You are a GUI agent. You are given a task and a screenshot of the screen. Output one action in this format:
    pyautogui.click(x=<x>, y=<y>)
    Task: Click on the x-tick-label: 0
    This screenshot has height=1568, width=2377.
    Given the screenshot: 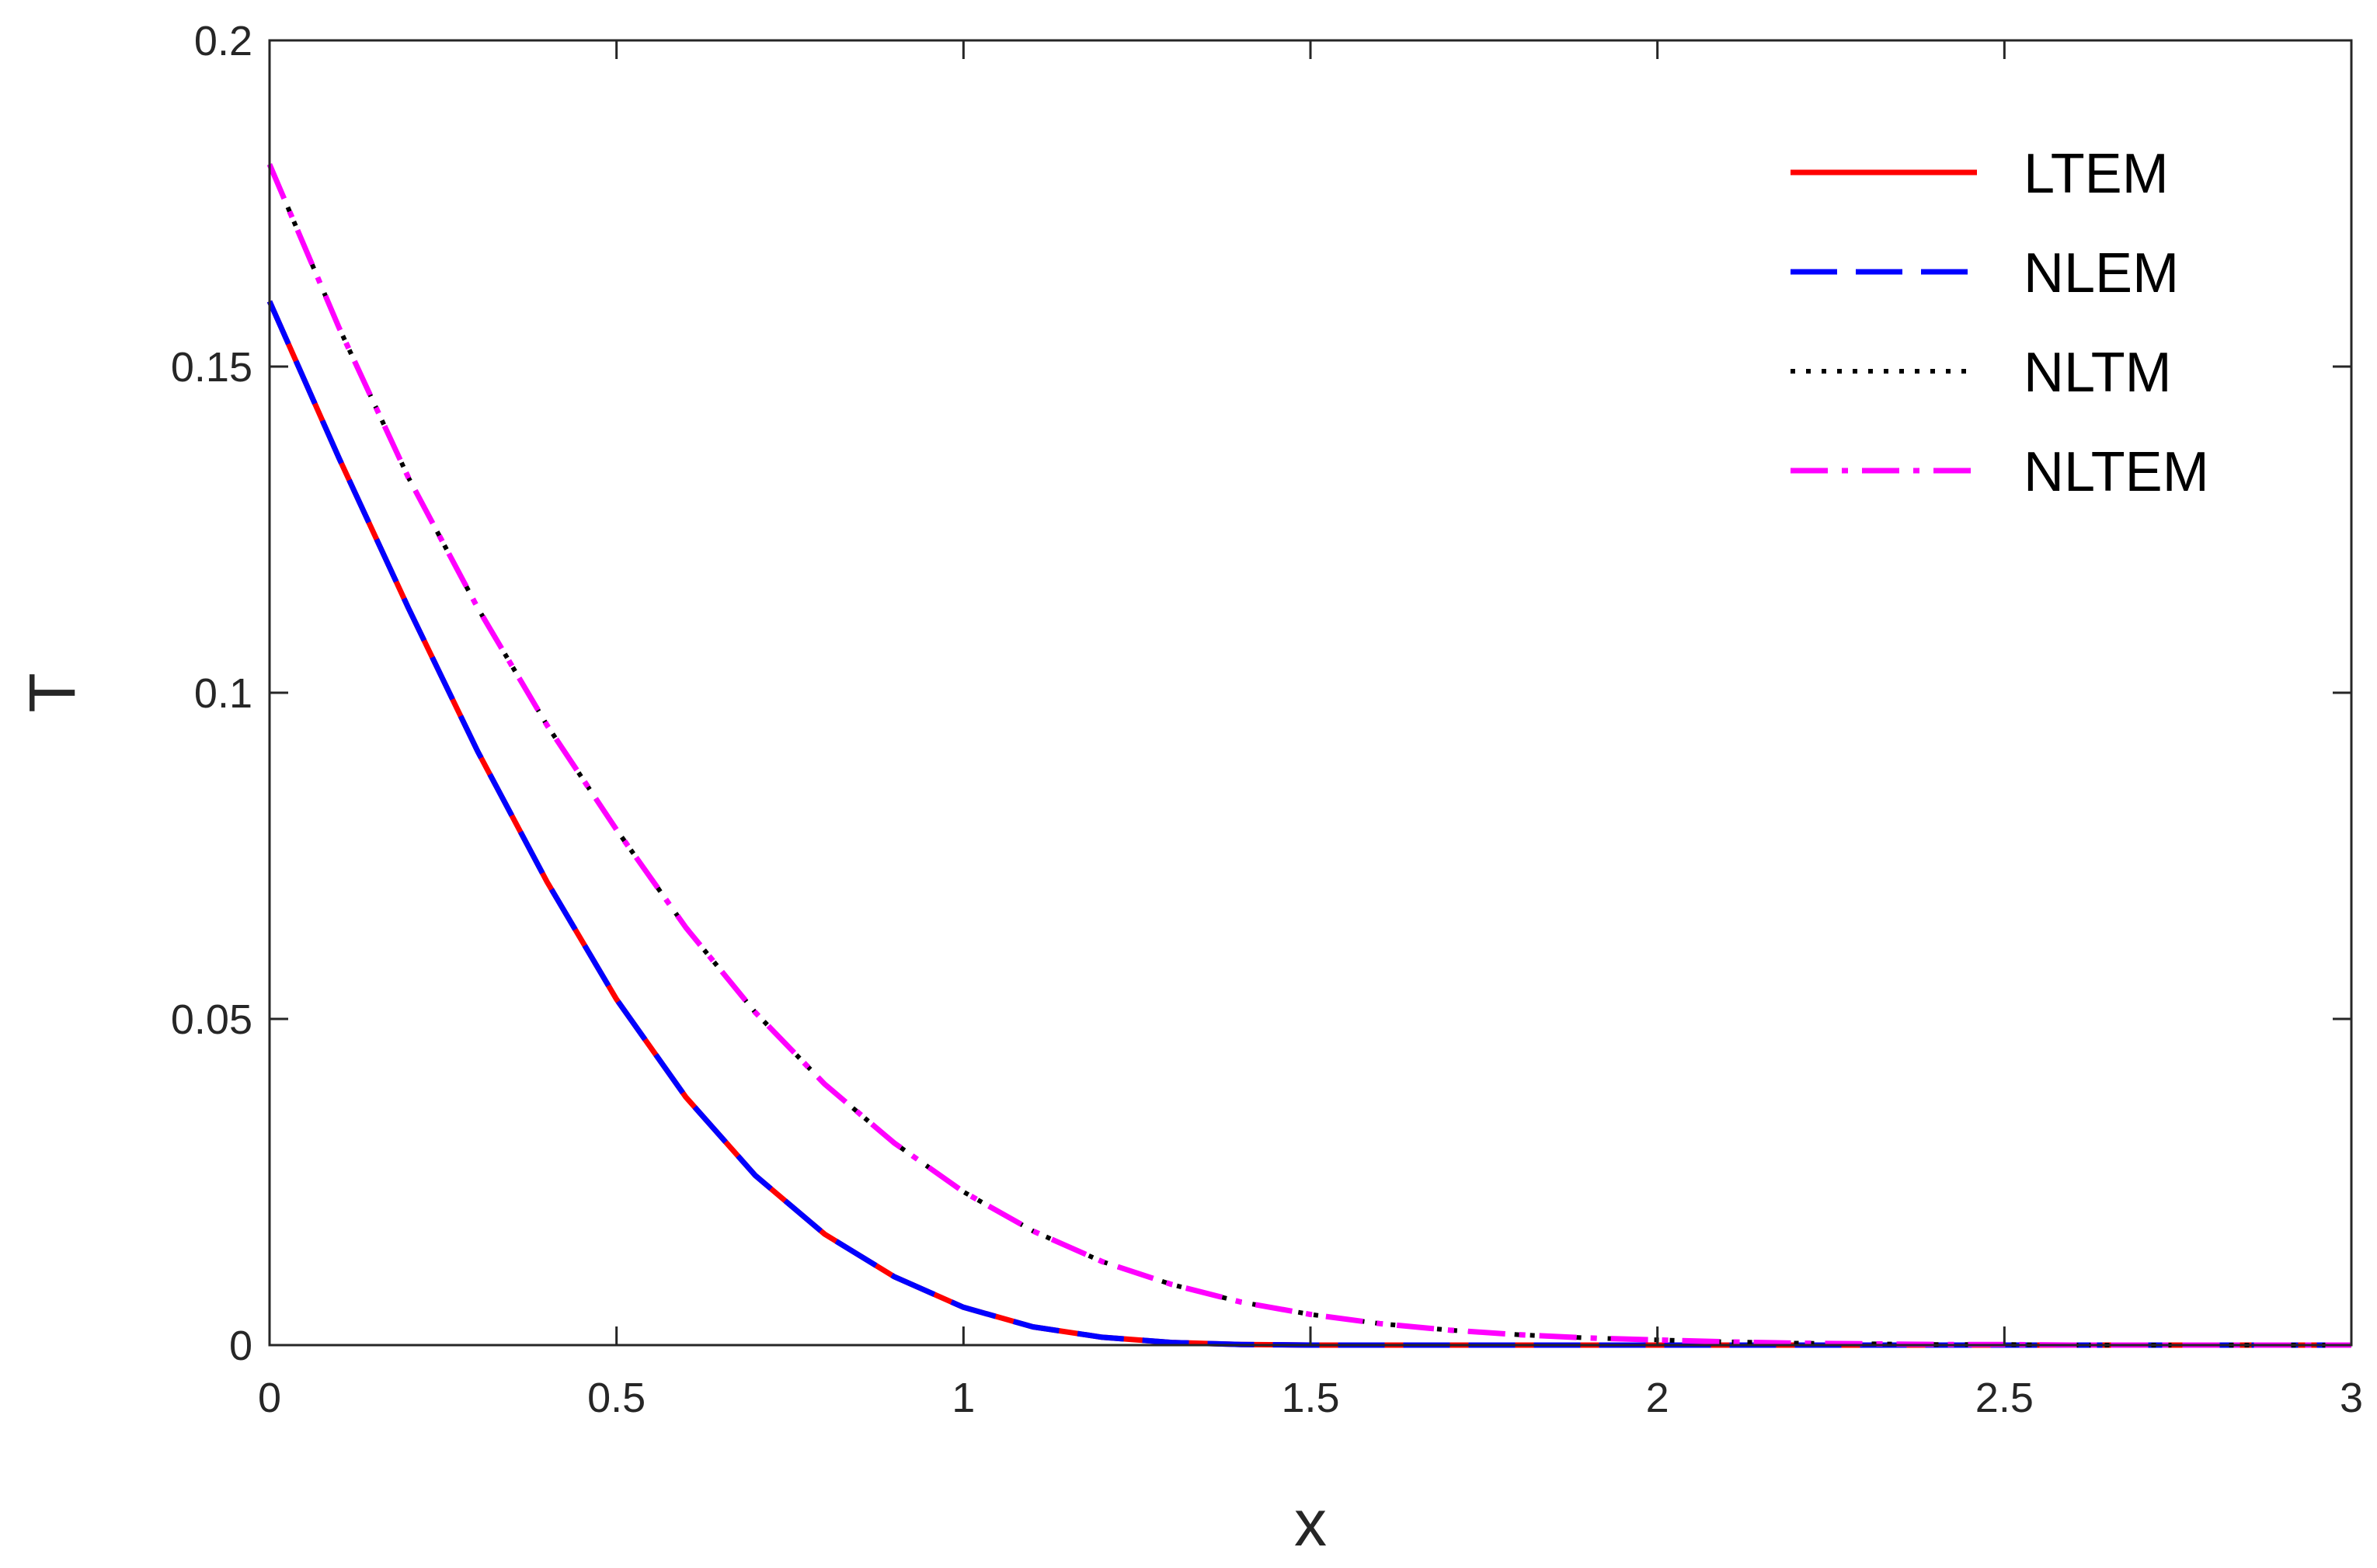 What is the action you would take?
    pyautogui.click(x=269, y=1398)
    